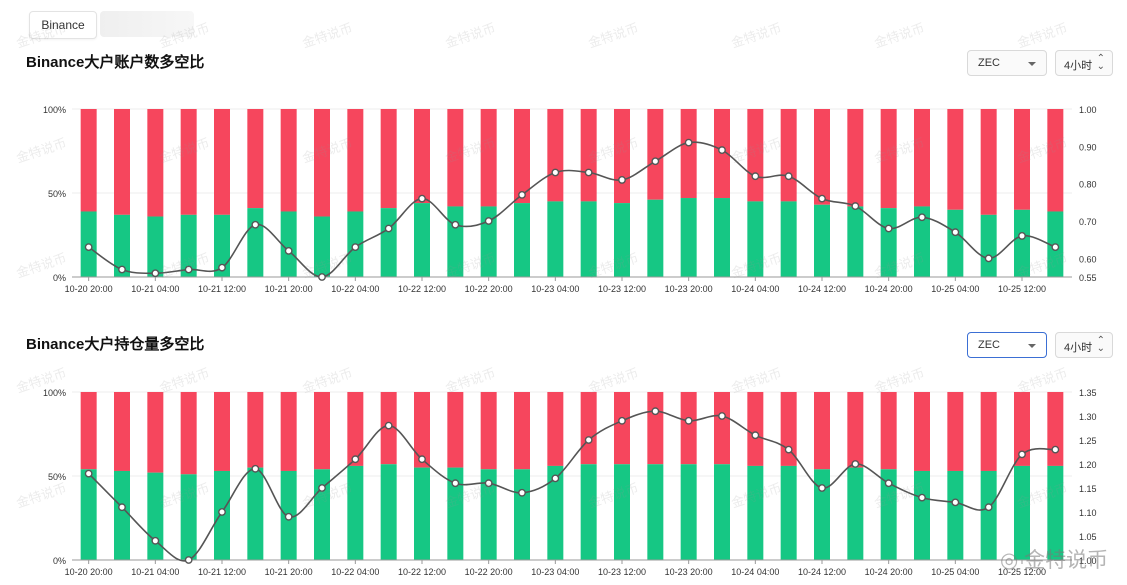  I want to click on y-right-tick-label: 0.70, so click(1088, 222).